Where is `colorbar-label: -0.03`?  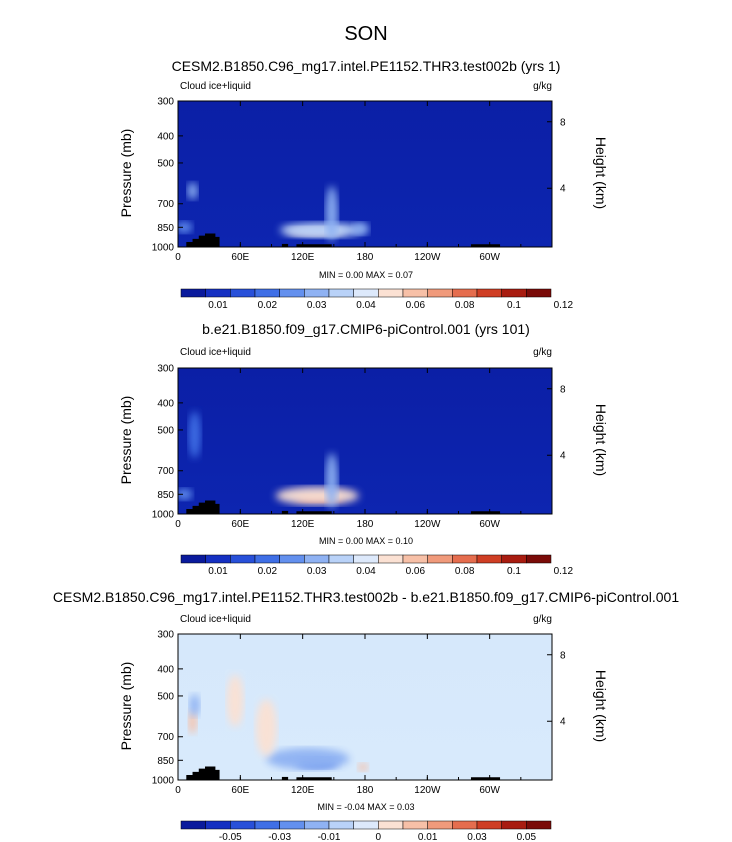 colorbar-label: -0.03 is located at coordinates (279, 837).